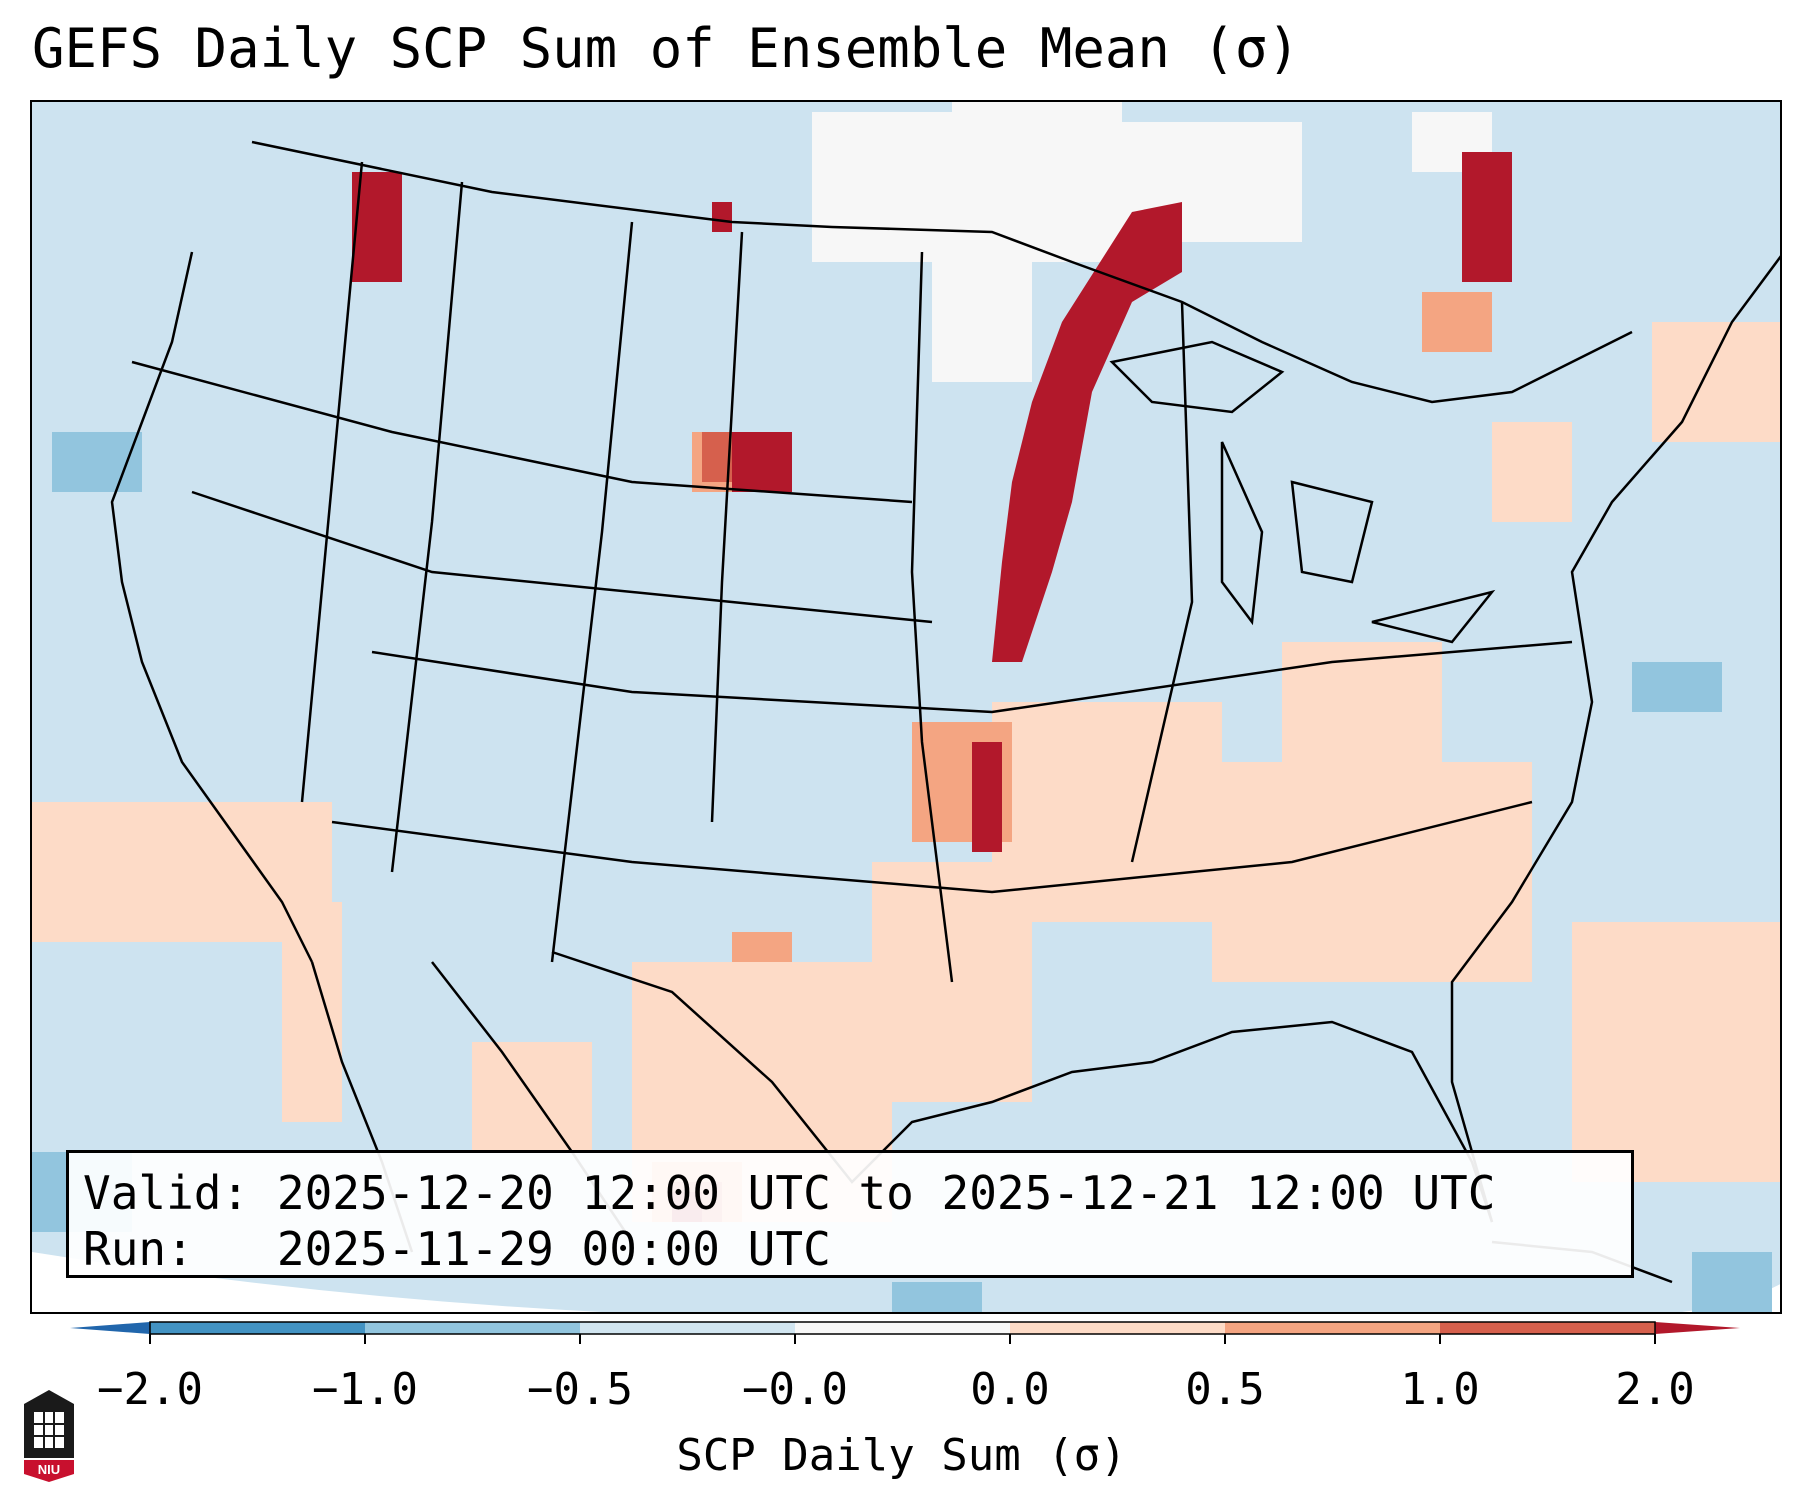 The width and height of the screenshot is (1803, 1506). I want to click on colorbar-outline, so click(902, 1328).